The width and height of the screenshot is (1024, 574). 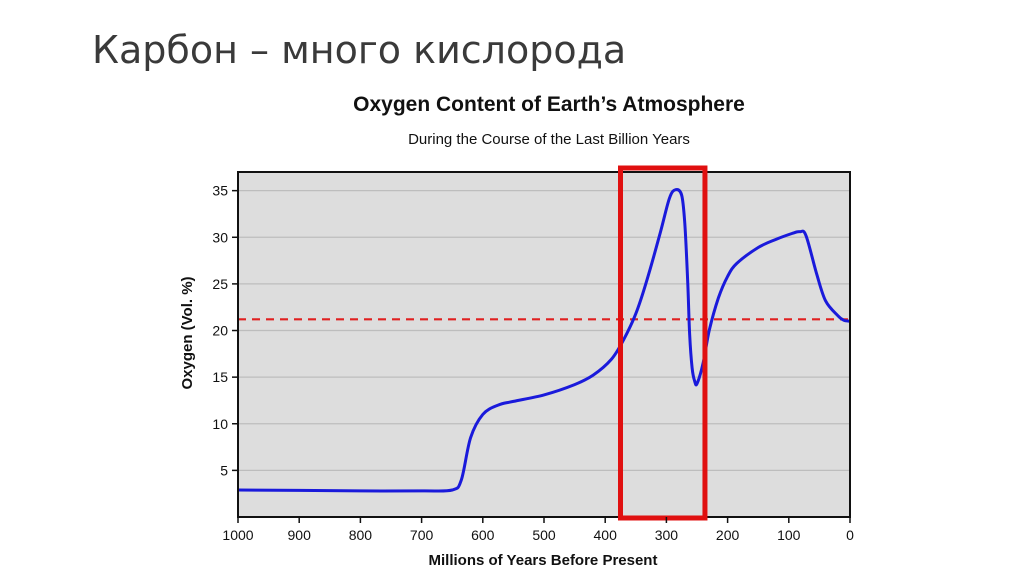 What do you see at coordinates (220, 191) in the screenshot?
I see `y-tick-label: 35` at bounding box center [220, 191].